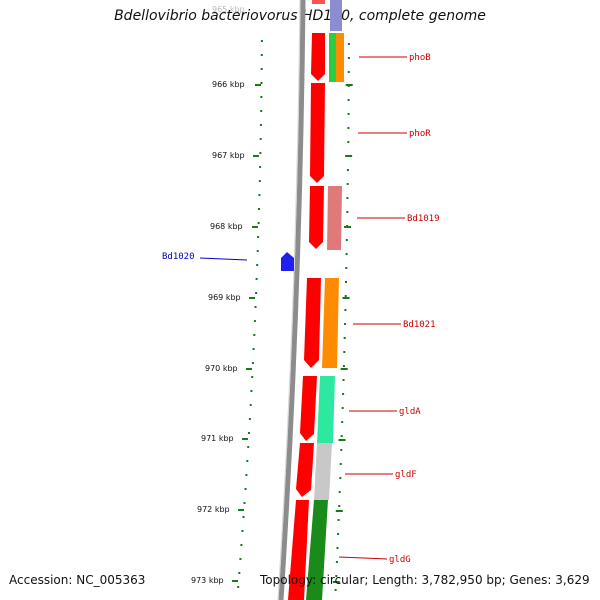 Image resolution: width=600 pixels, height=600 pixels. What do you see at coordinates (330, 323) in the screenshot?
I see `cds-outer-bd1021` at bounding box center [330, 323].